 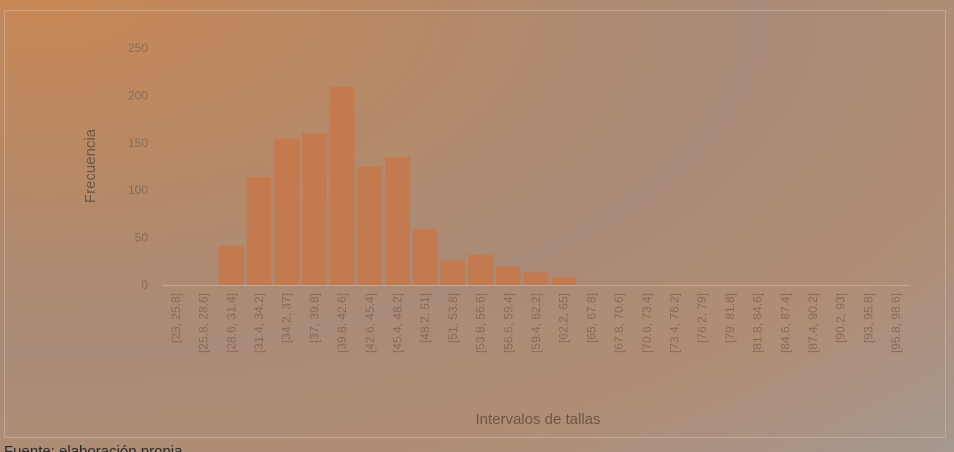 What do you see at coordinates (370, 323) in the screenshot?
I see `x-tick-label: [42.6, 45.4]` at bounding box center [370, 323].